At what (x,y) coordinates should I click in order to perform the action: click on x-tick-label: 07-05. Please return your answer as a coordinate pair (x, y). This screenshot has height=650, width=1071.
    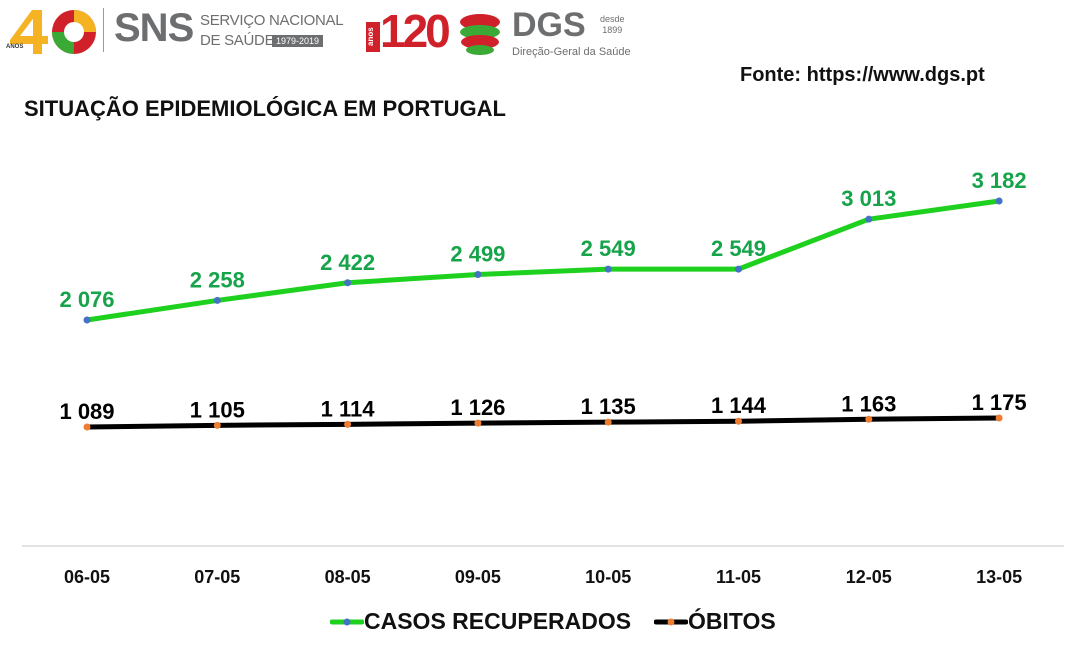
    Looking at the image, I should click on (217, 577).